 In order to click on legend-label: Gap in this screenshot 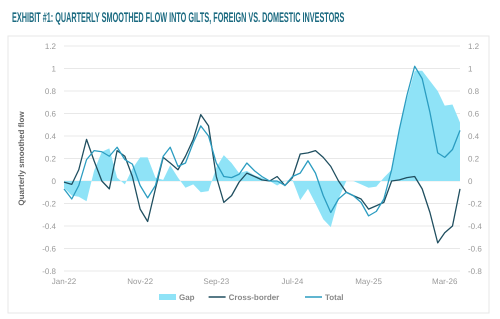, I will do `click(187, 297)`.